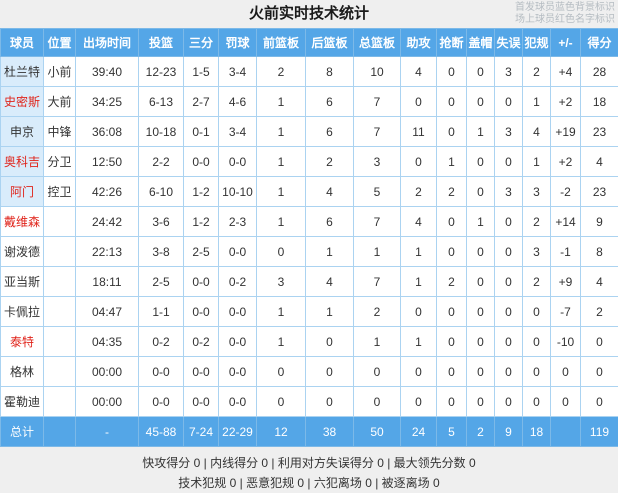 This screenshot has width=618, height=493. I want to click on stat-cell: 小前, so click(60, 72).